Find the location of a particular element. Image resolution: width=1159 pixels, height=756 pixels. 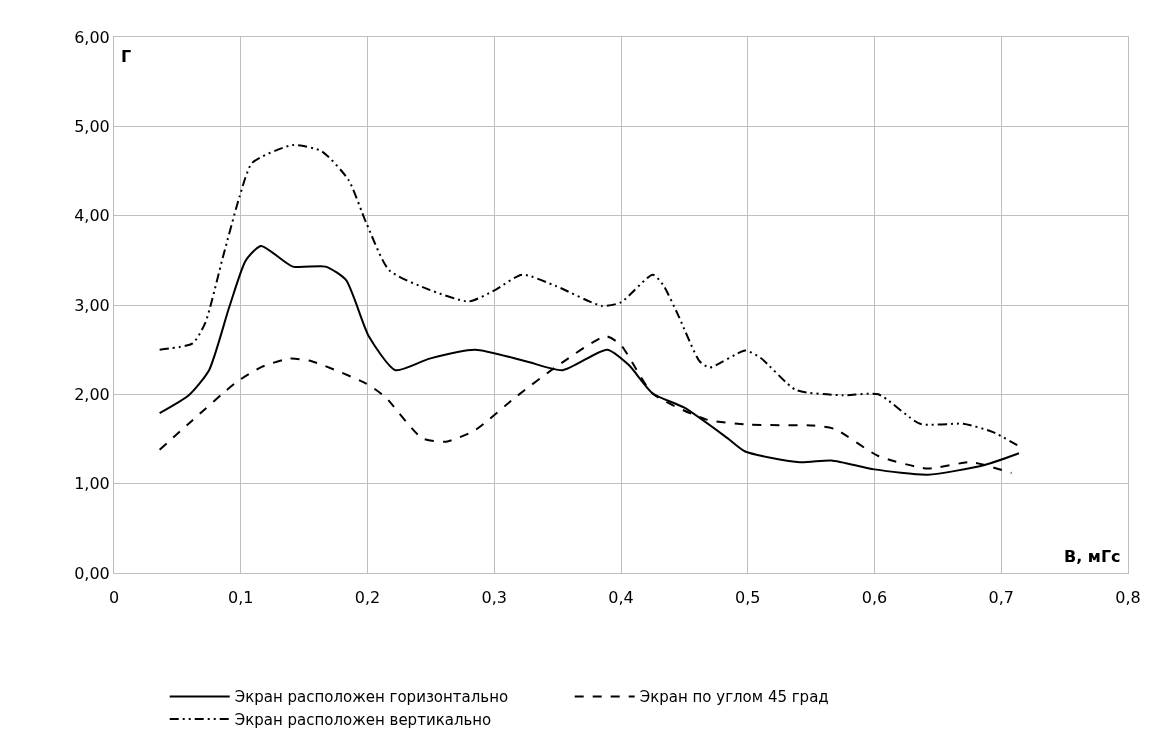

y-tick-label: 0,00 is located at coordinates (92, 573).